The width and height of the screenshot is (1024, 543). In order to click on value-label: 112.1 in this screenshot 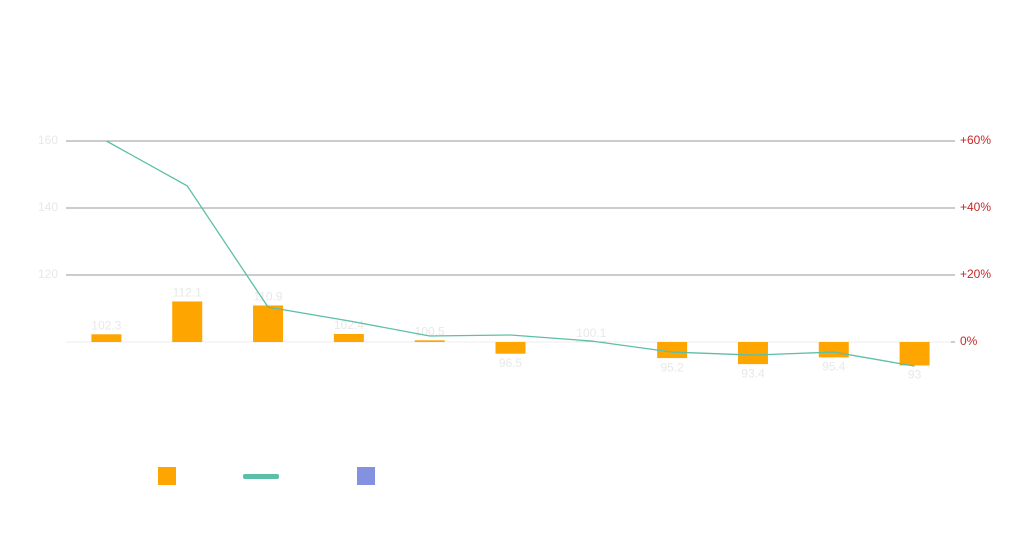, I will do `click(187, 293)`.